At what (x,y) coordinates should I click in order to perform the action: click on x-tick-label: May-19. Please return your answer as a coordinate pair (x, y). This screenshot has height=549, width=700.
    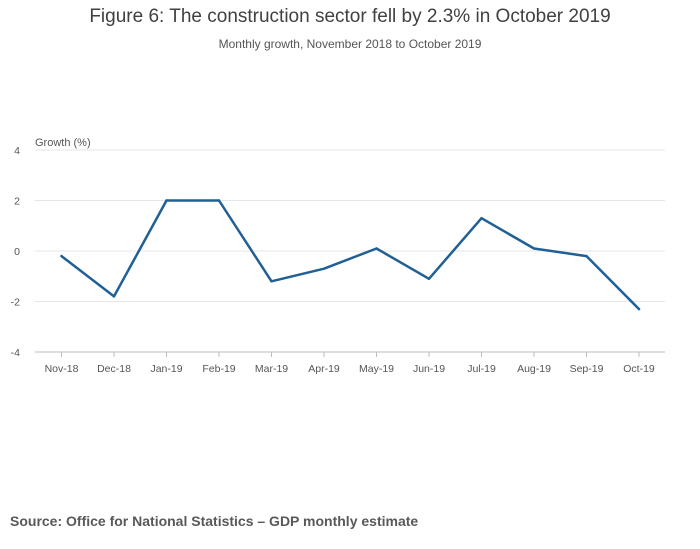
    Looking at the image, I should click on (376, 369).